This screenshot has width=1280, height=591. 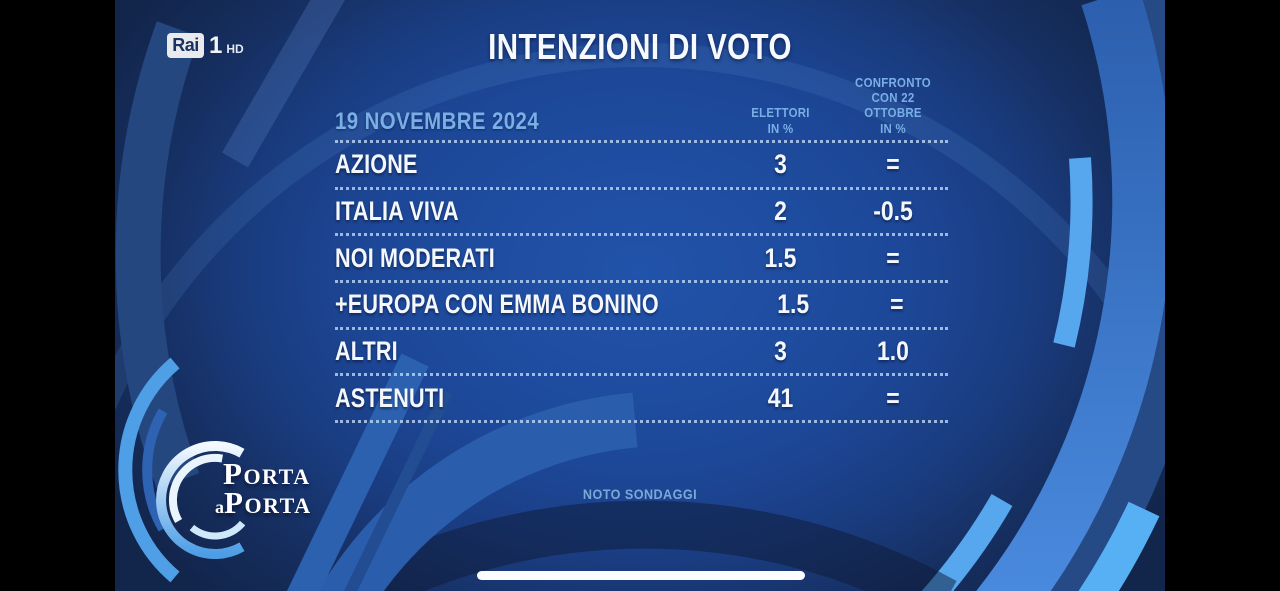 I want to click on change-value: 1.0, so click(x=893, y=351).